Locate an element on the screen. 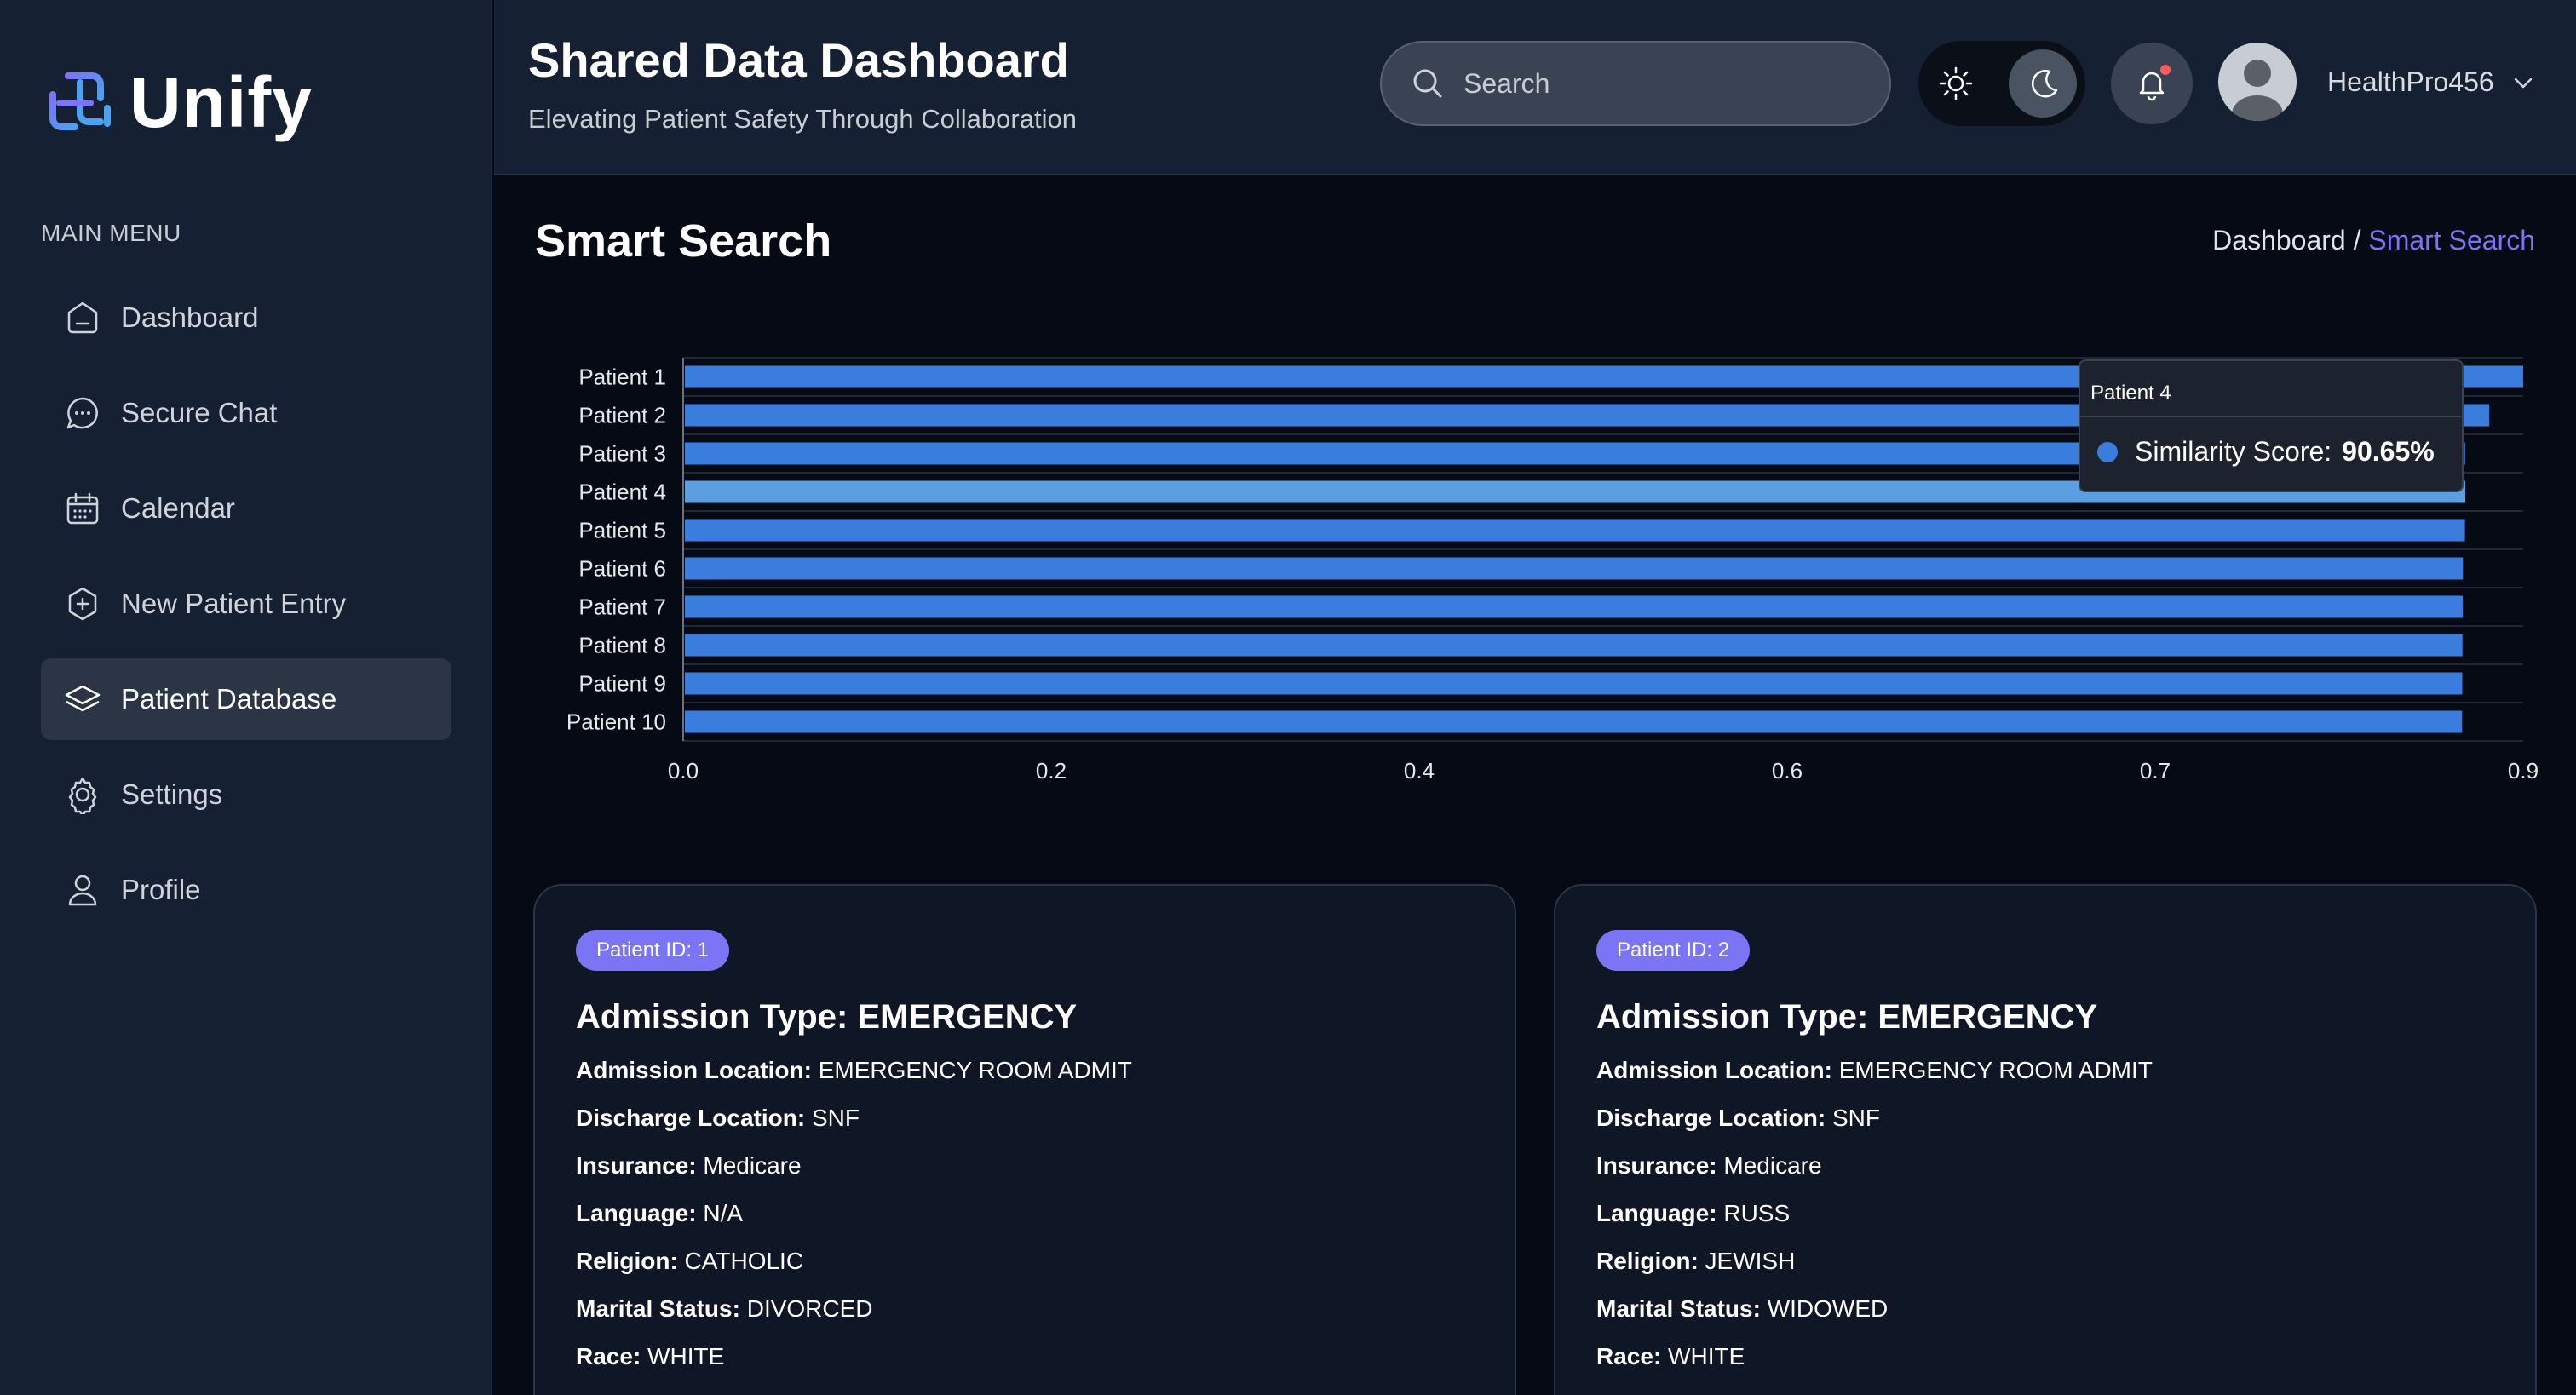  username-label: HealthPro456 is located at coordinates (2410, 81).